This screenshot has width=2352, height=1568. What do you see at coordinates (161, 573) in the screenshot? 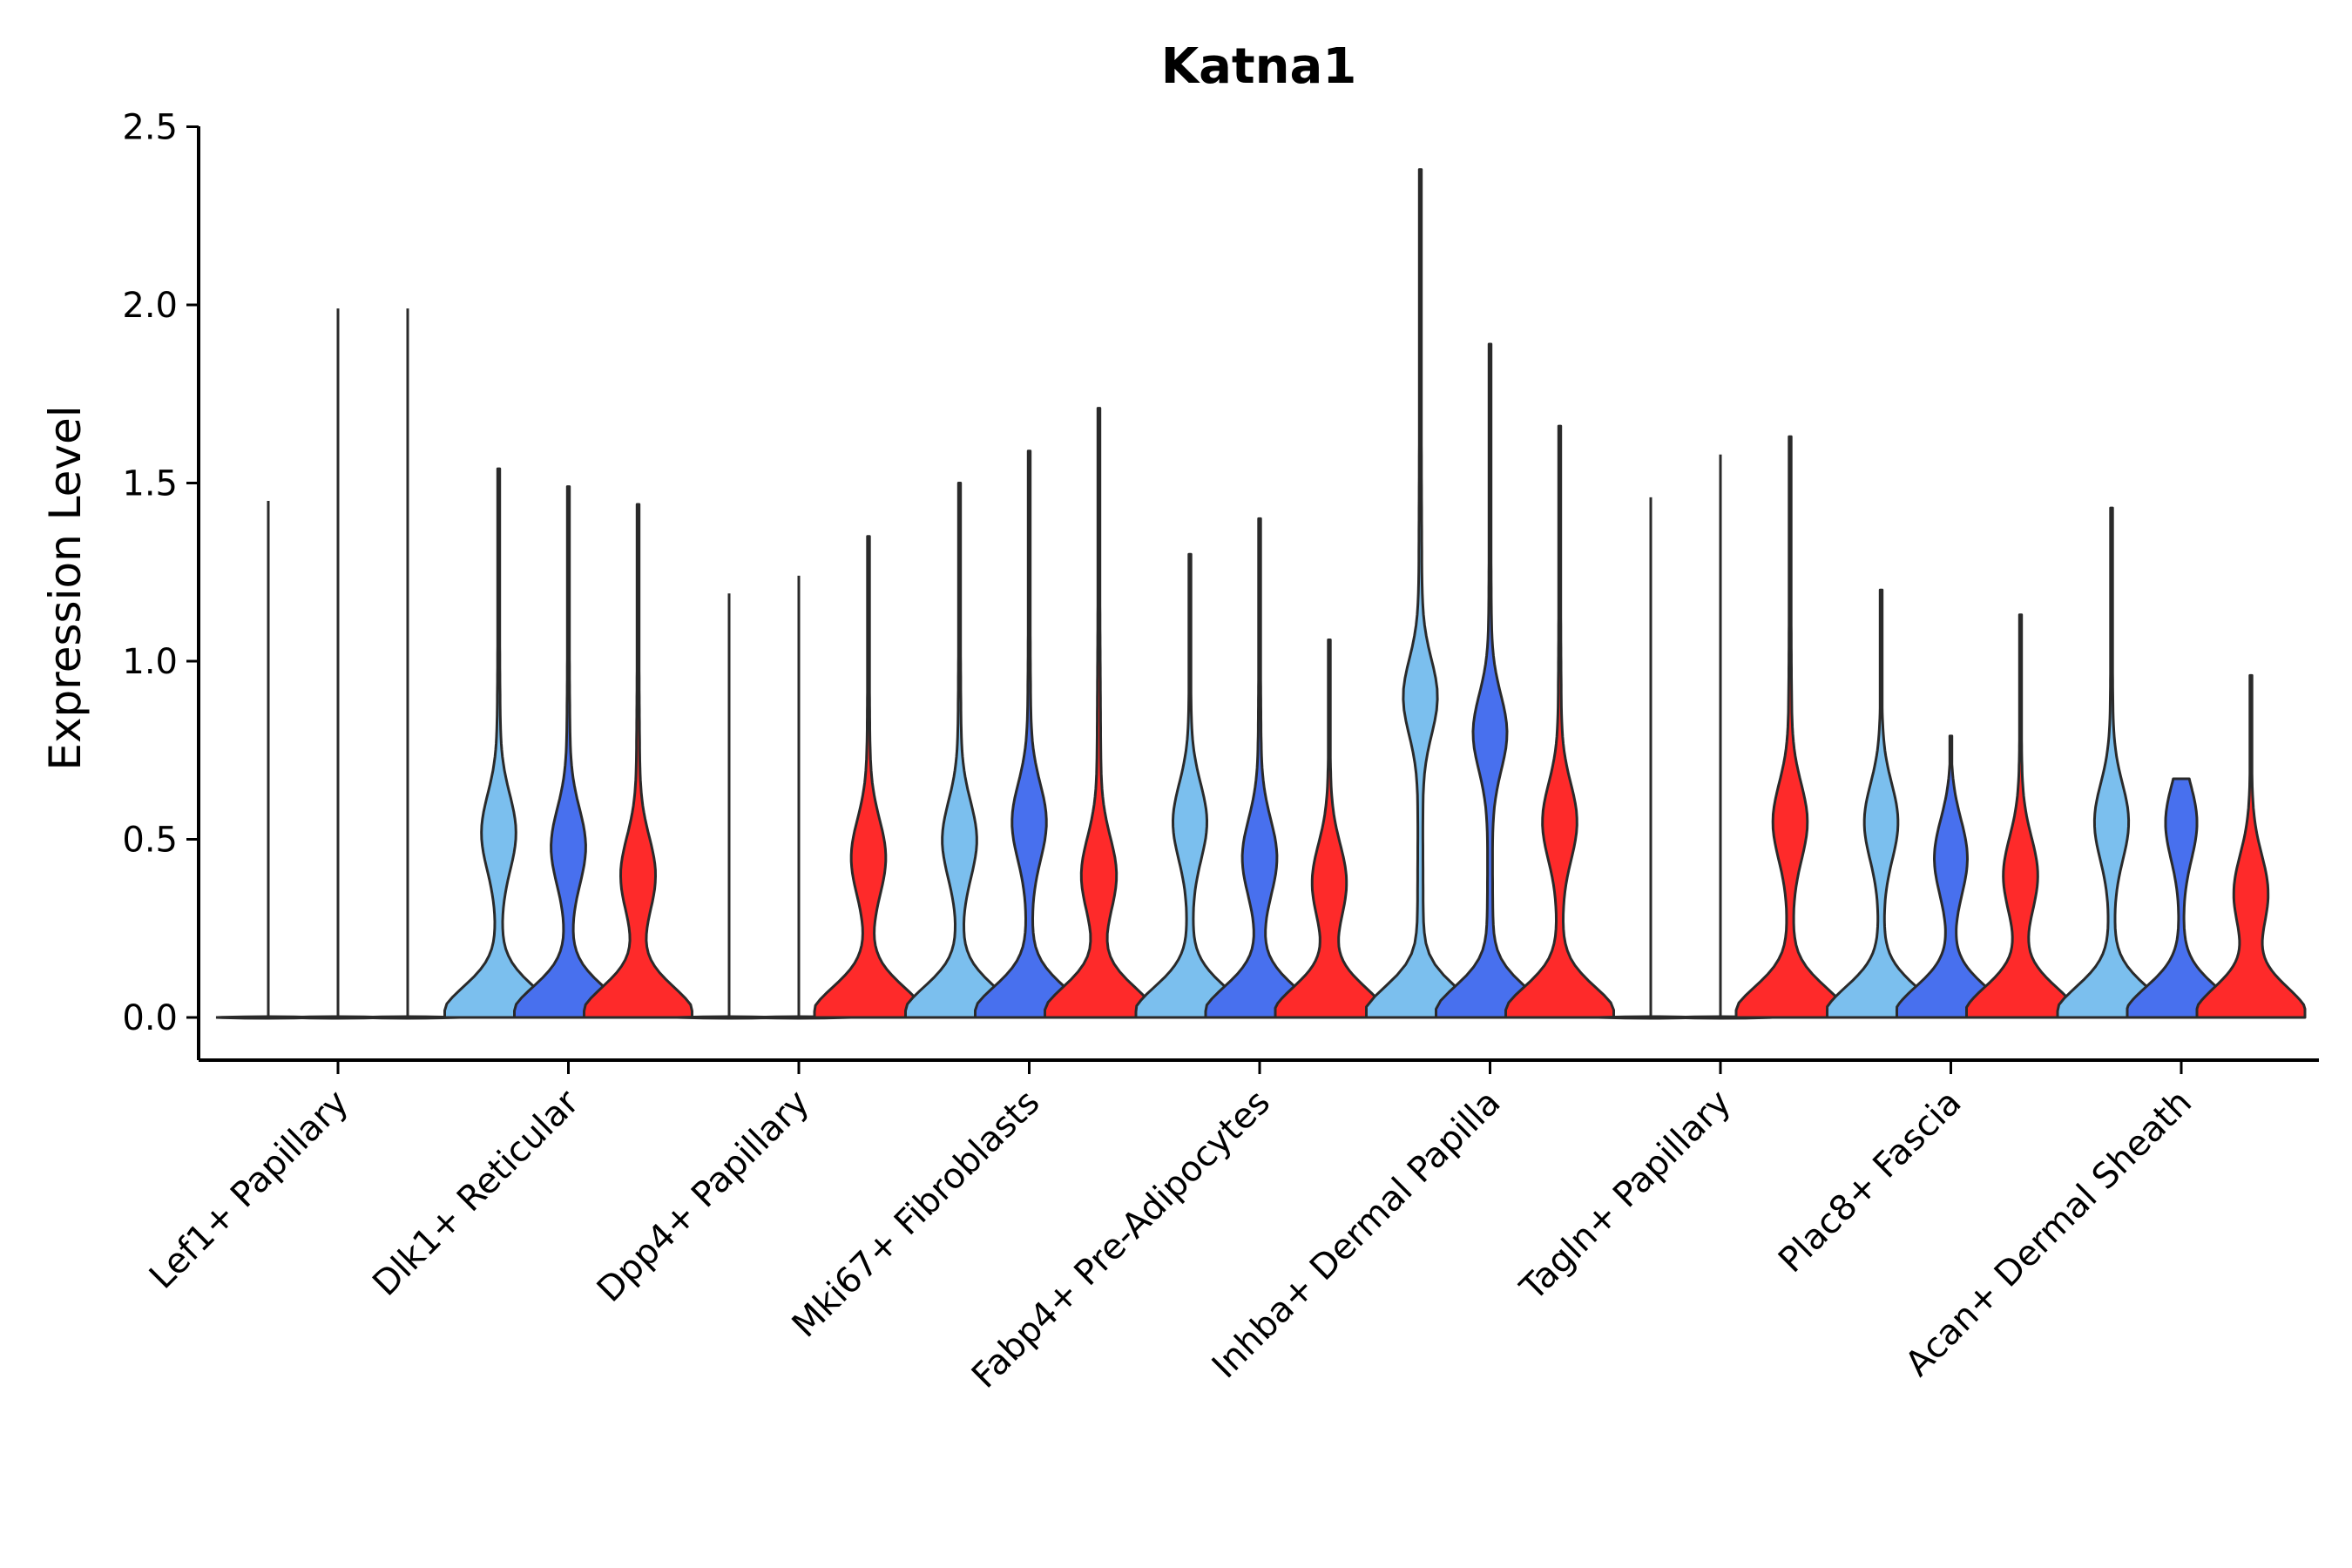
I see `y-ticks: 0.0 0.5 1.0 1.5 2.0 2.5` at bounding box center [161, 573].